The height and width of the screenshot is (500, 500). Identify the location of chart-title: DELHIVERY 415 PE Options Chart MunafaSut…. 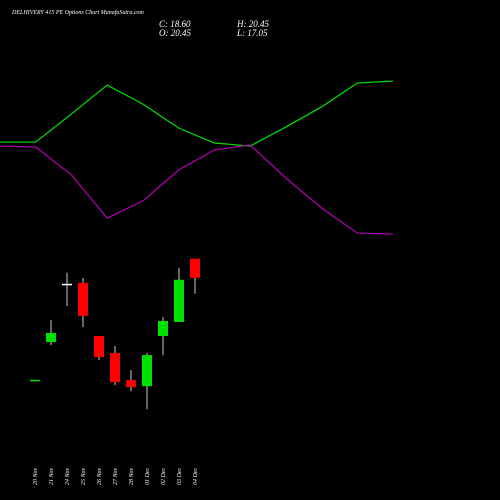
(78, 12).